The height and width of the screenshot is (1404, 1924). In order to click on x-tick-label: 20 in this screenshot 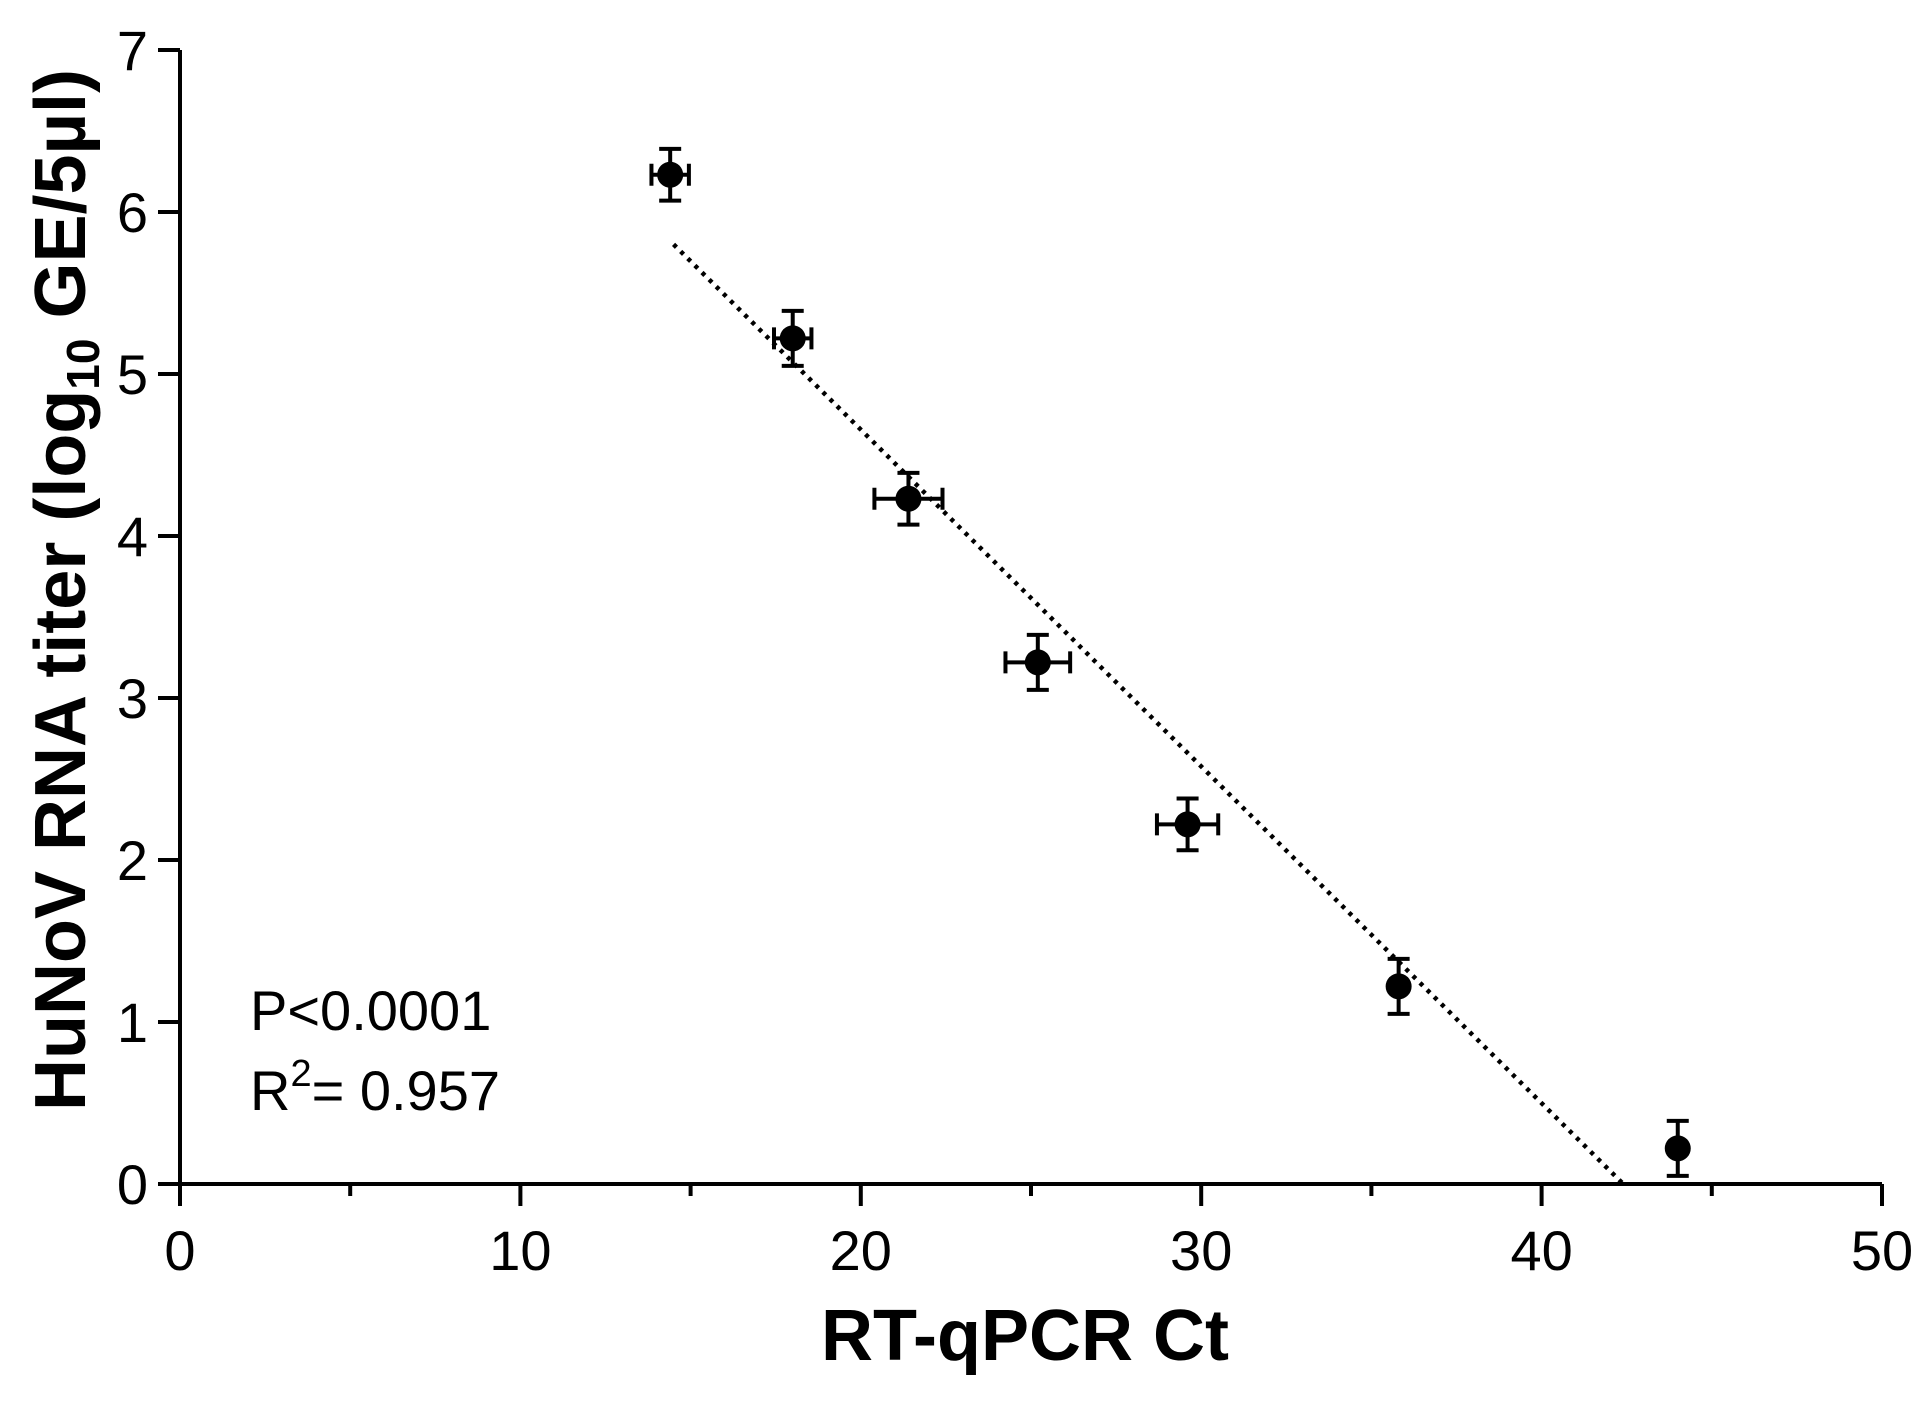, I will do `click(861, 1250)`.